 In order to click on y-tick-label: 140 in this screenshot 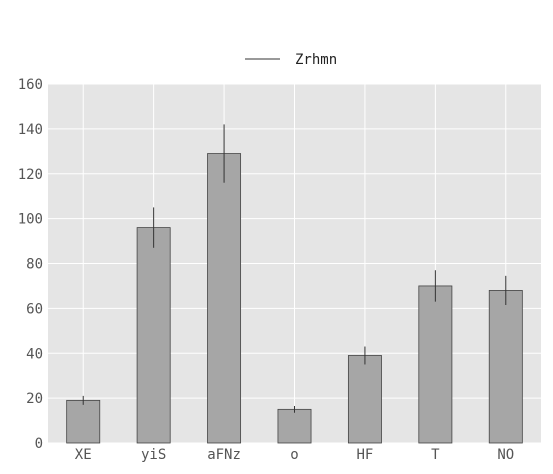, I will do `click(30, 130)`.